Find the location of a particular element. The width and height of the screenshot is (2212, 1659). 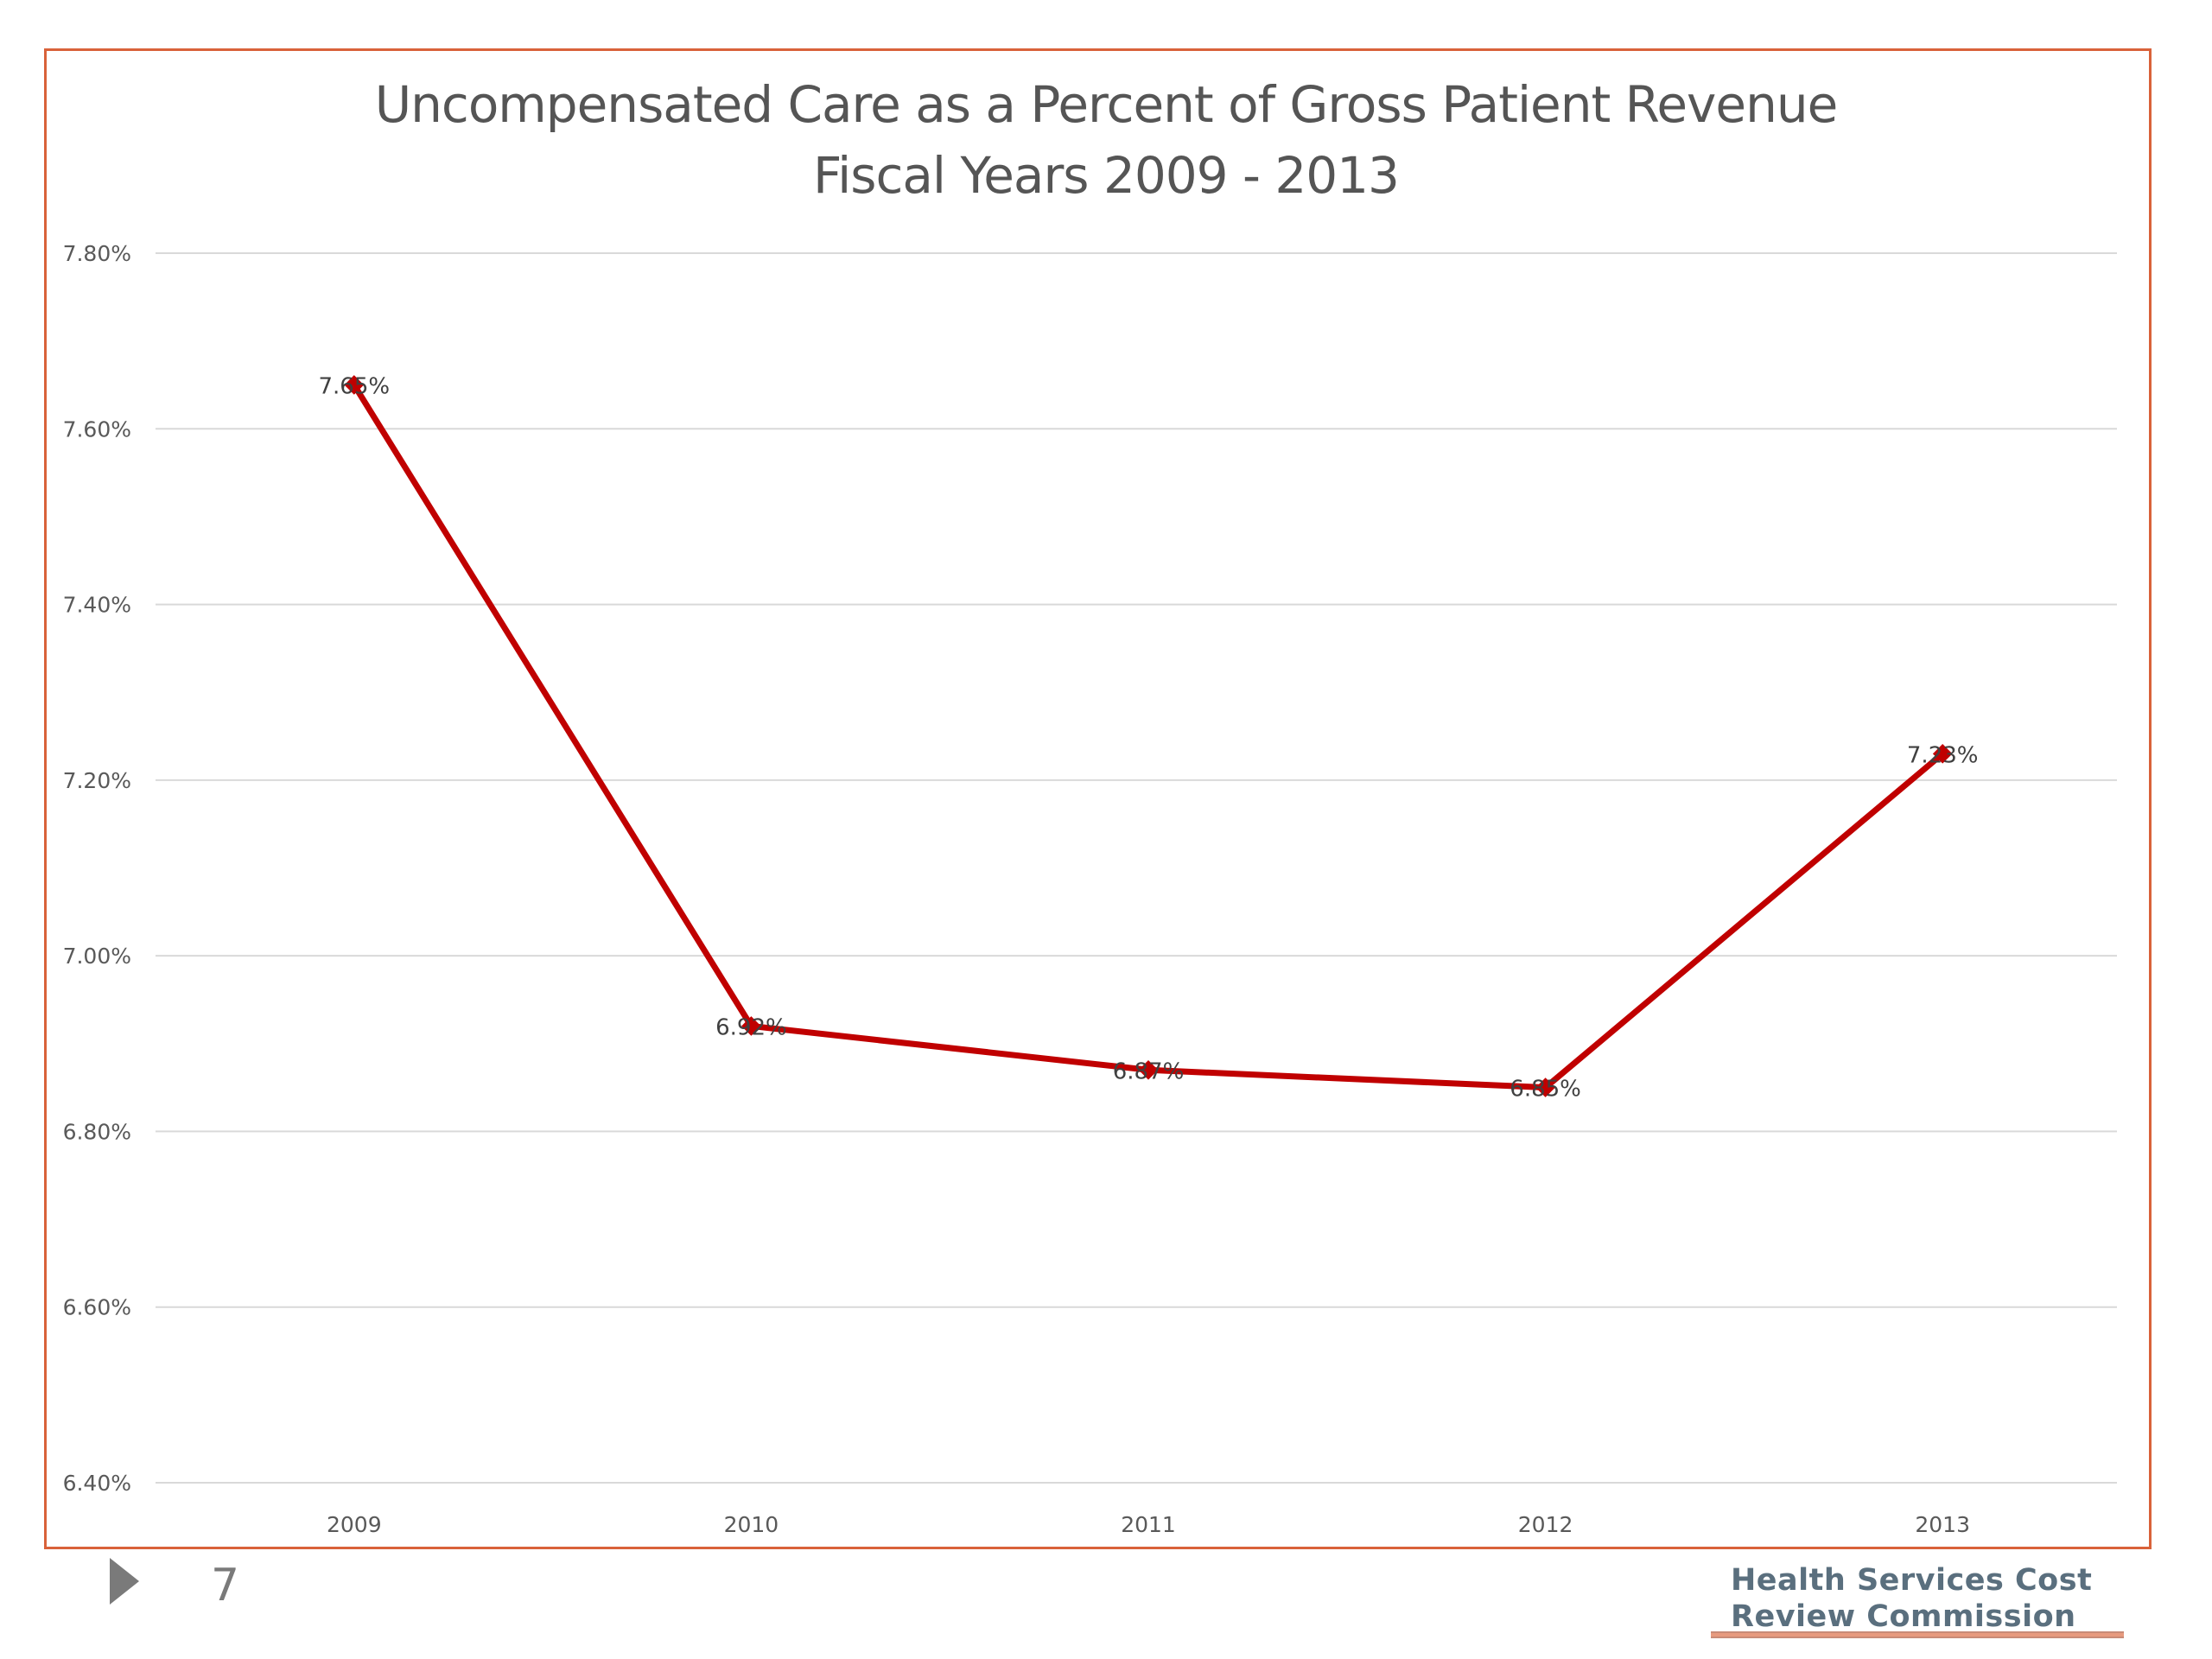

data-label: 6.92% is located at coordinates (751, 1027).